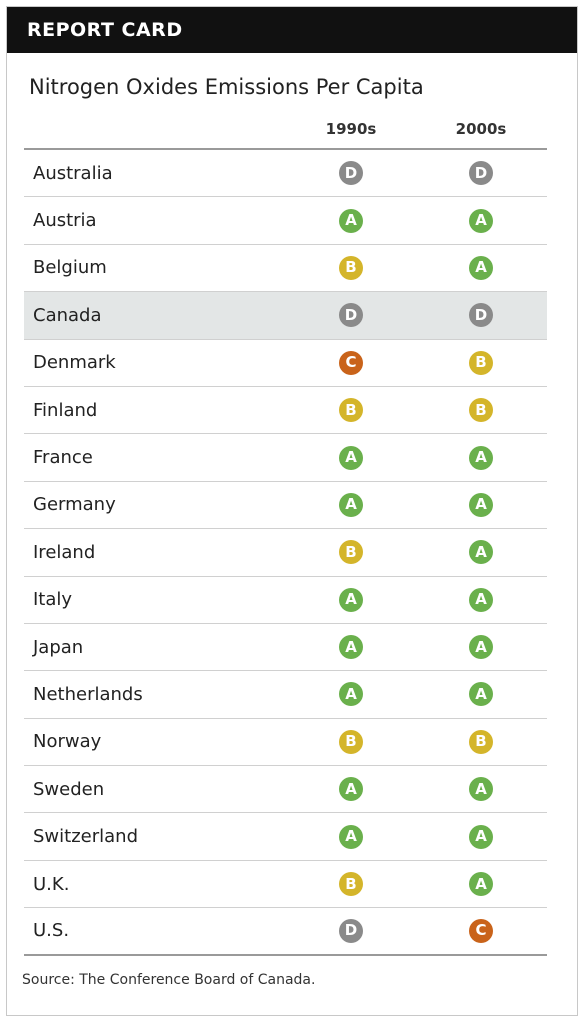 This screenshot has width=583, height=1024. What do you see at coordinates (285, 885) in the screenshot?
I see `table-row: U.K. B A` at bounding box center [285, 885].